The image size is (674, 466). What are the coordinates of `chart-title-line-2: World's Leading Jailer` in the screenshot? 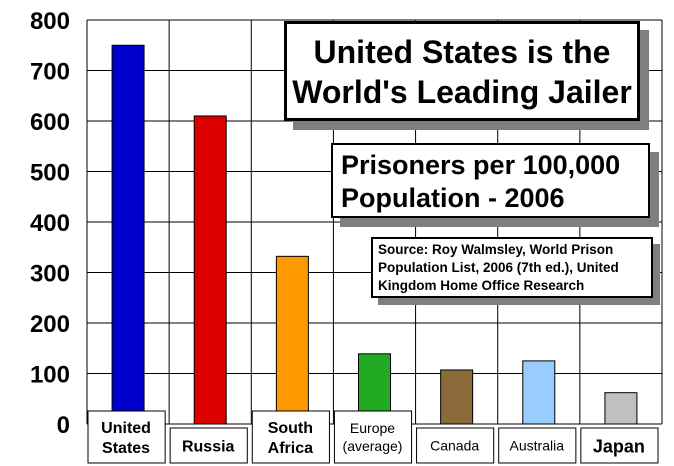 It's located at (462, 92).